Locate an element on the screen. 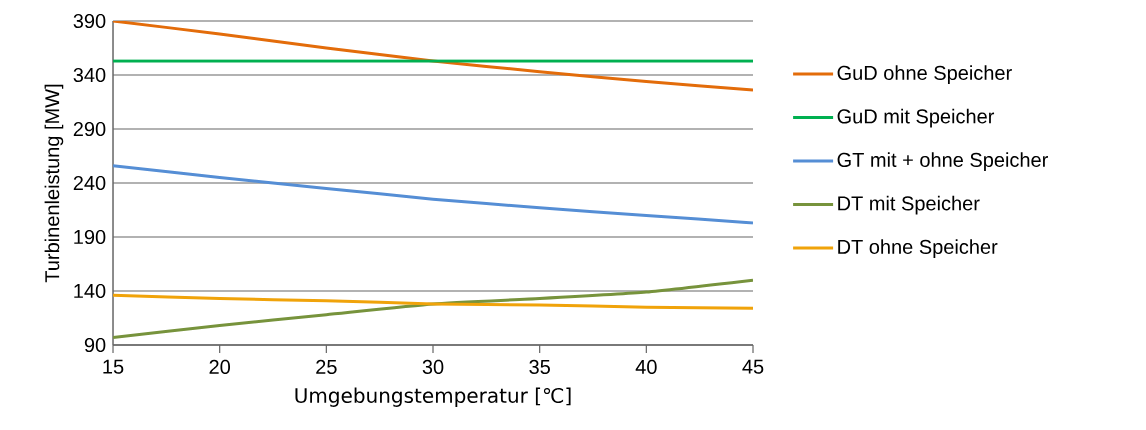 The width and height of the screenshot is (1146, 430). x-tick-label: 45 is located at coordinates (753, 366).